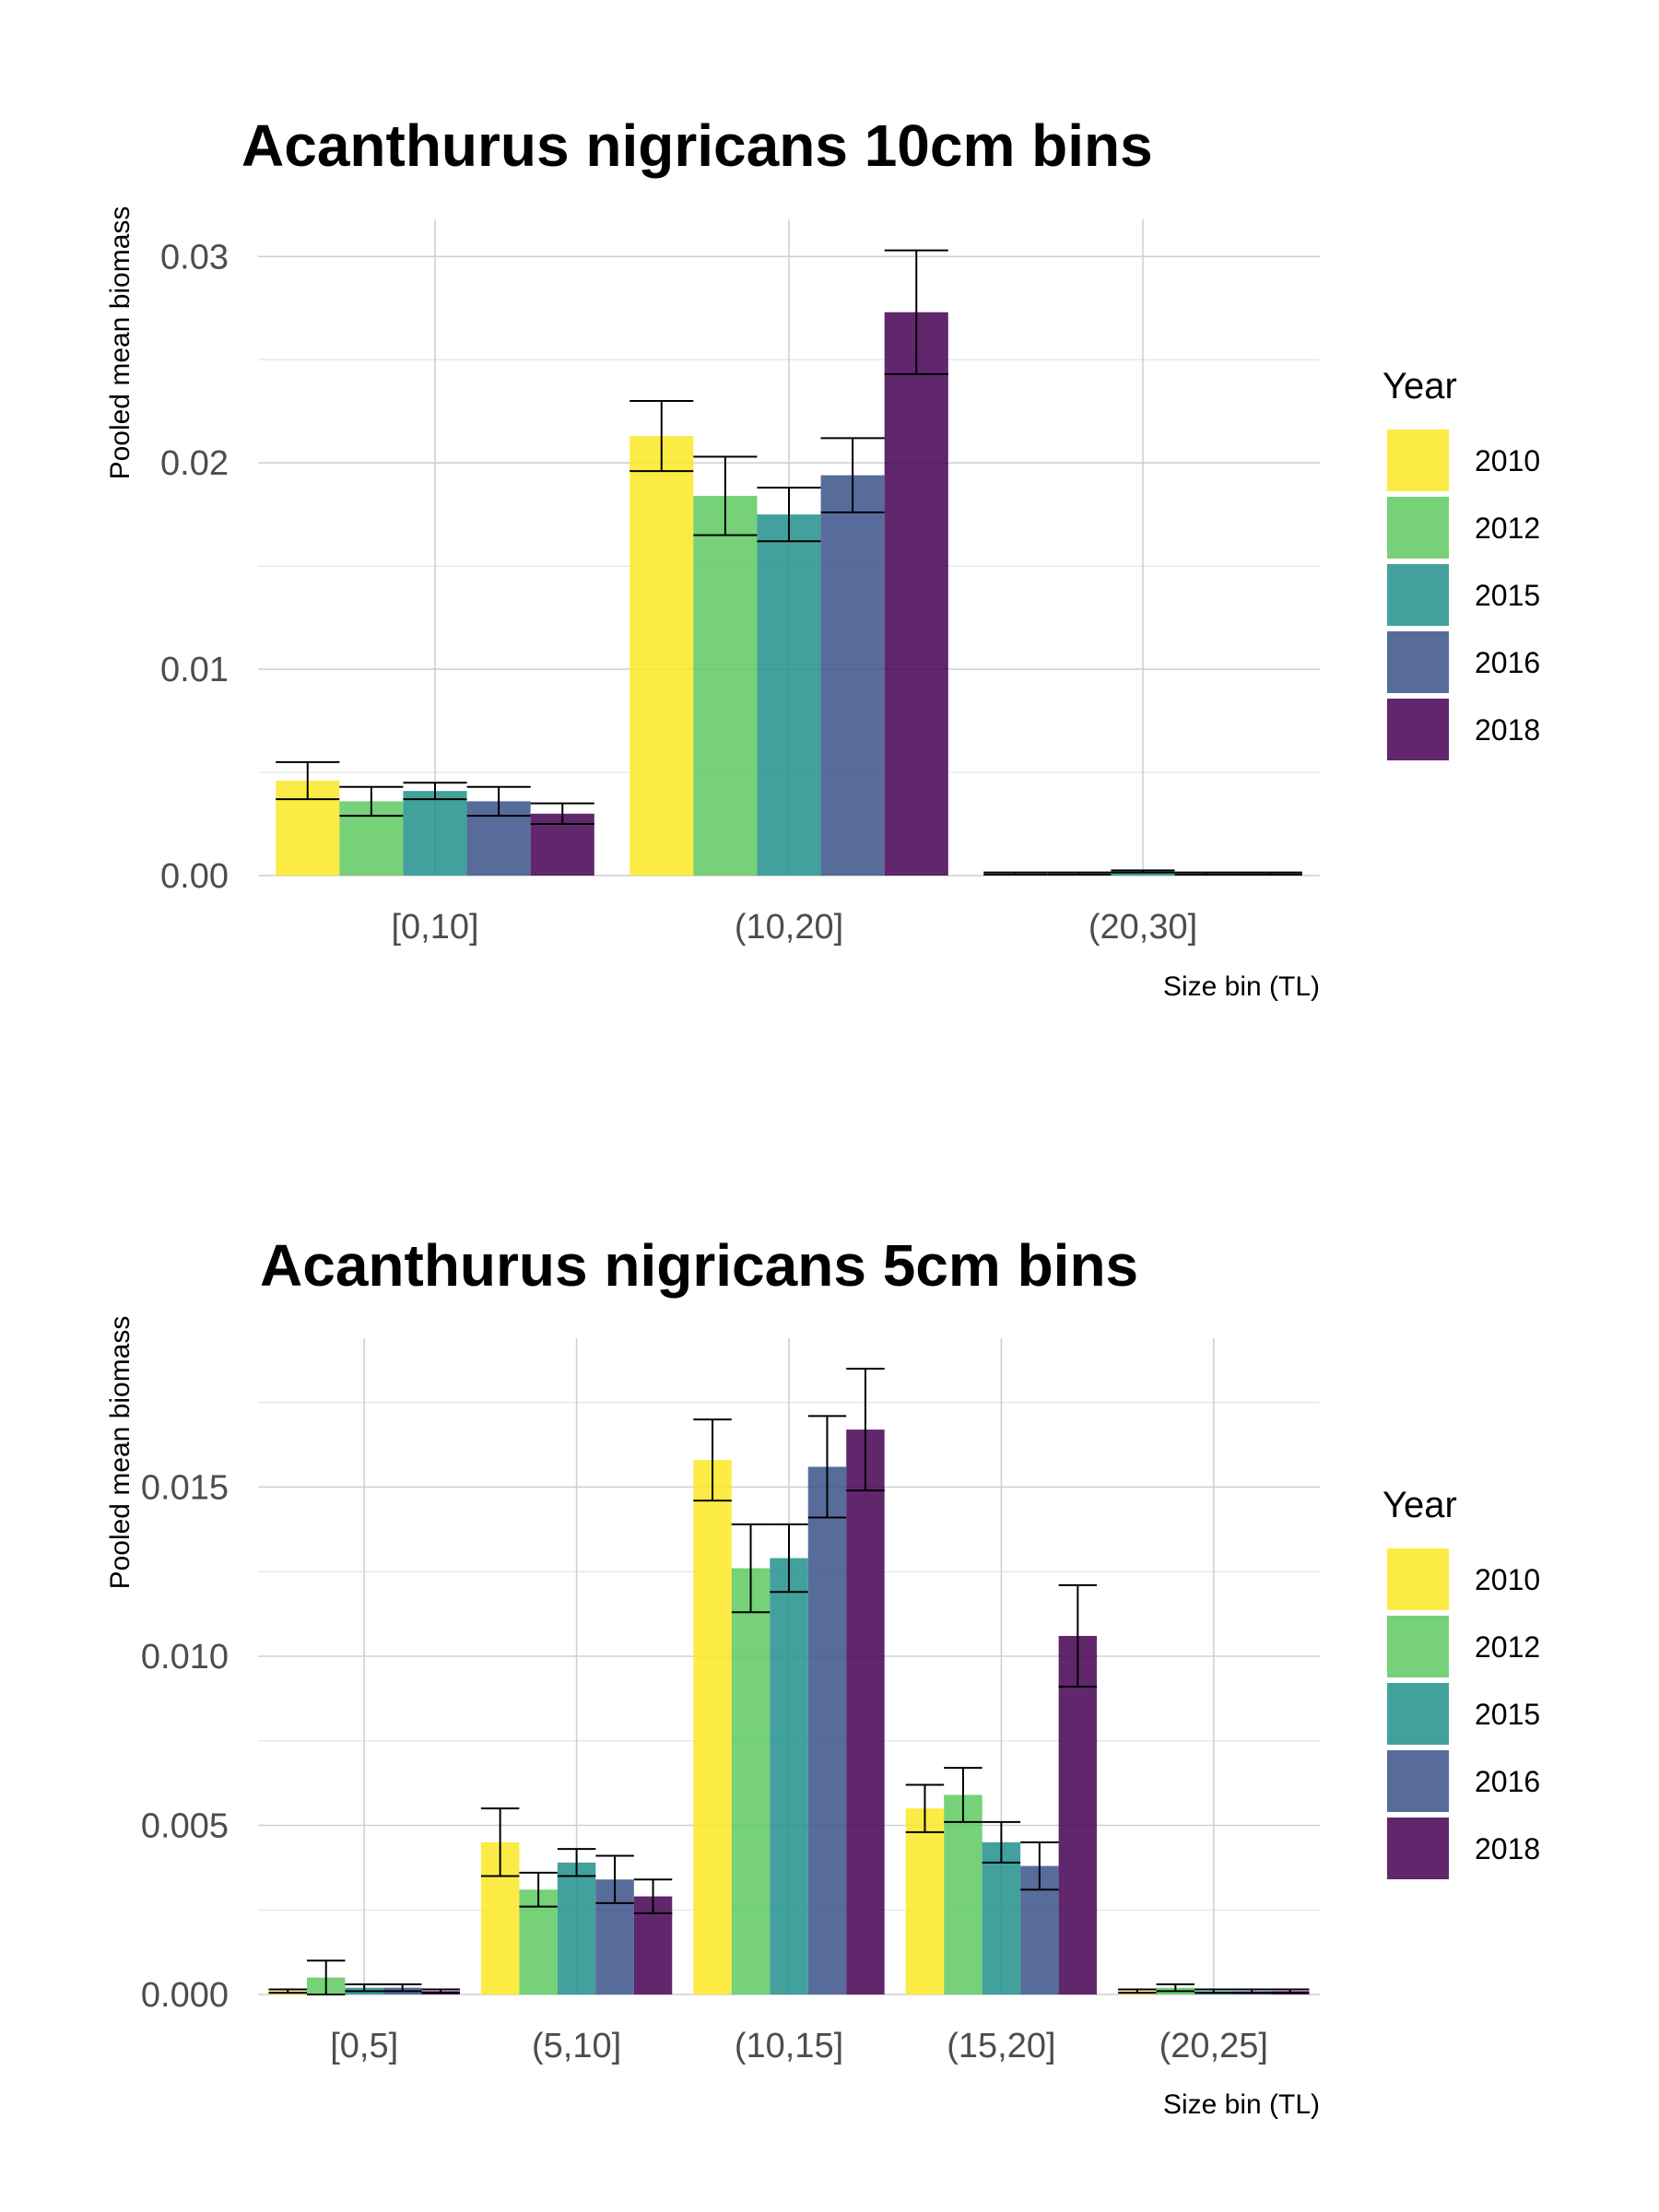 This screenshot has width=1659, height=2212. Describe the element at coordinates (185, 1825) in the screenshot. I see `y-tick-label: 0.005` at that location.